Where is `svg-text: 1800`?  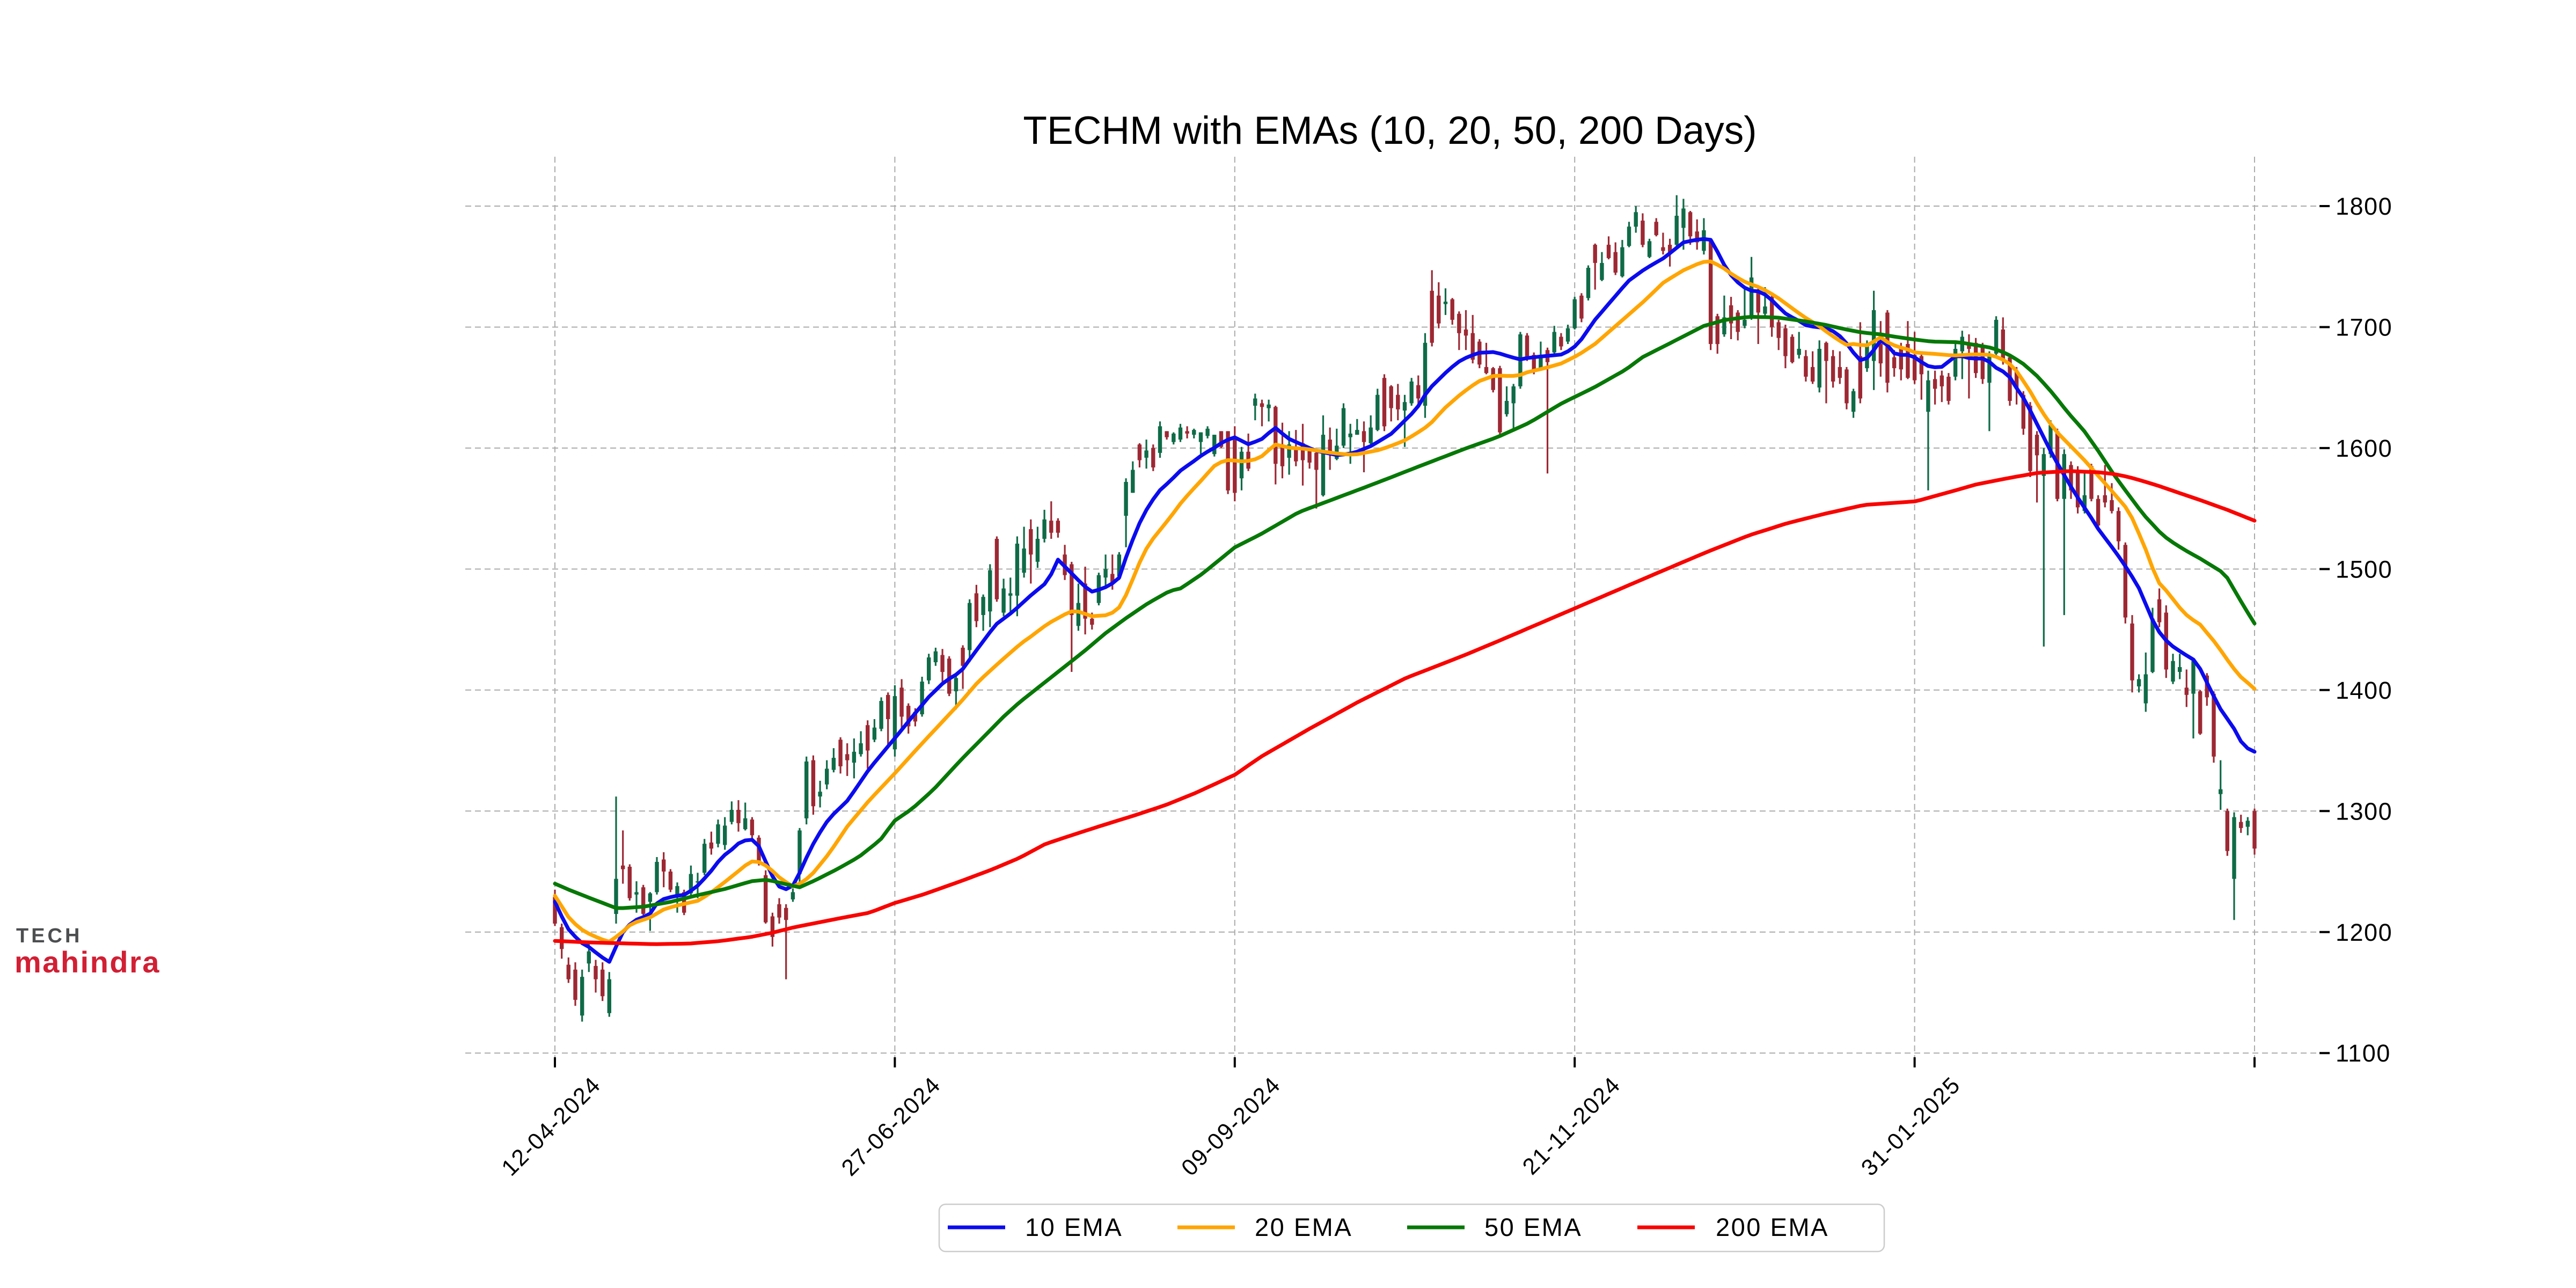 svg-text: 1800 is located at coordinates (2364, 206).